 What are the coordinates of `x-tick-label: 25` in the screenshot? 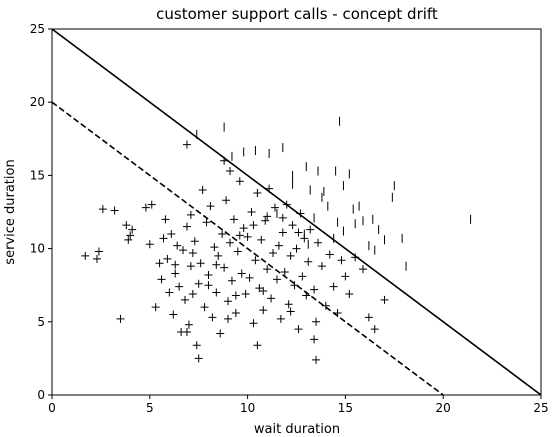 It's located at (540, 408).